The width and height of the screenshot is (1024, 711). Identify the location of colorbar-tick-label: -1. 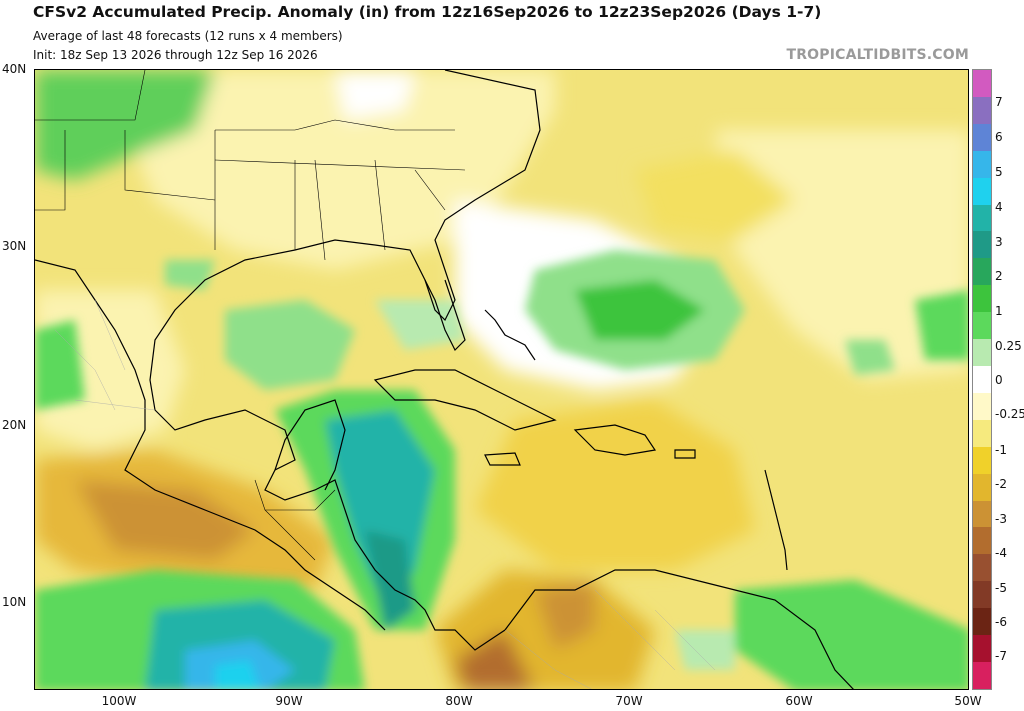
(1001, 450).